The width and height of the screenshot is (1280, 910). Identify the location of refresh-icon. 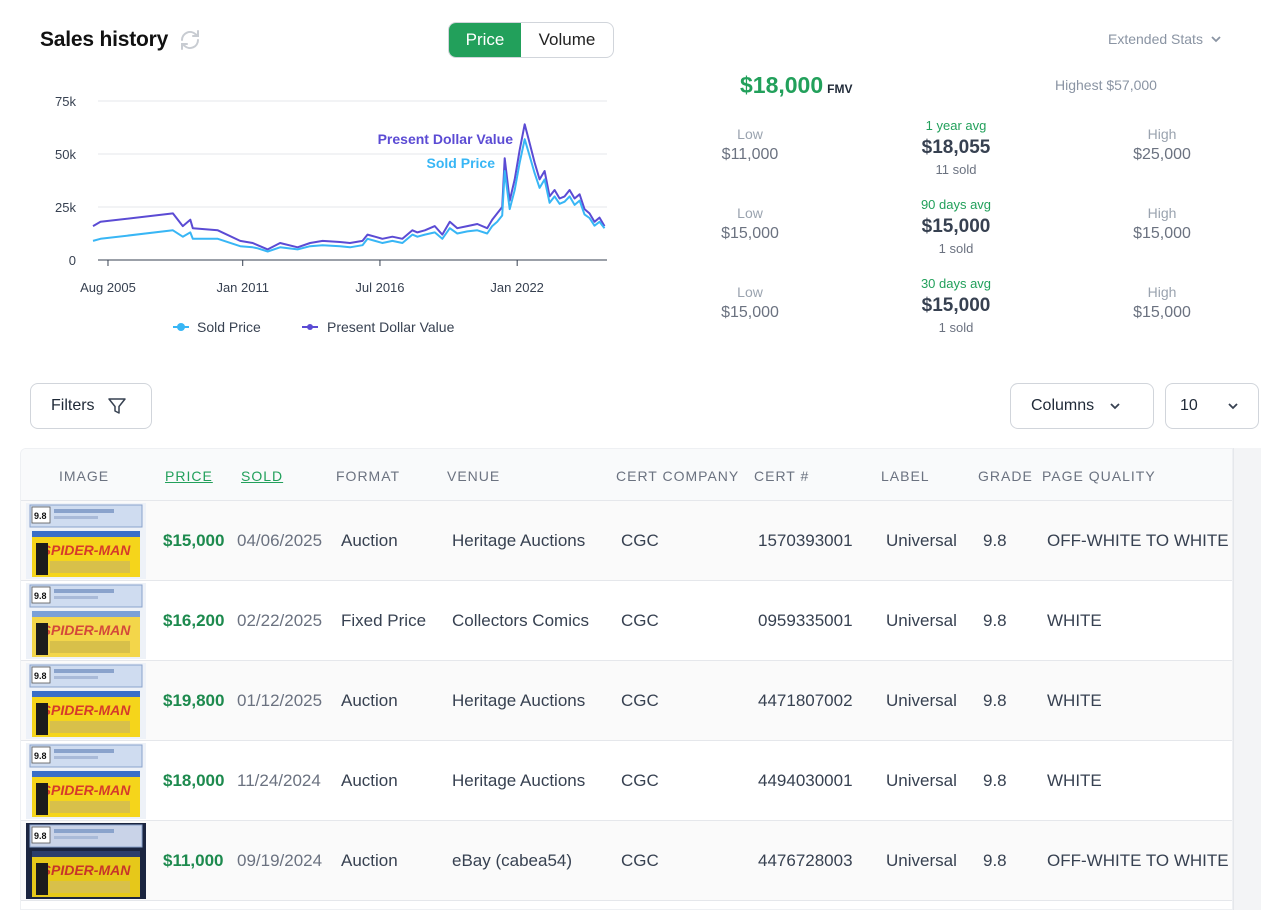
(190, 40).